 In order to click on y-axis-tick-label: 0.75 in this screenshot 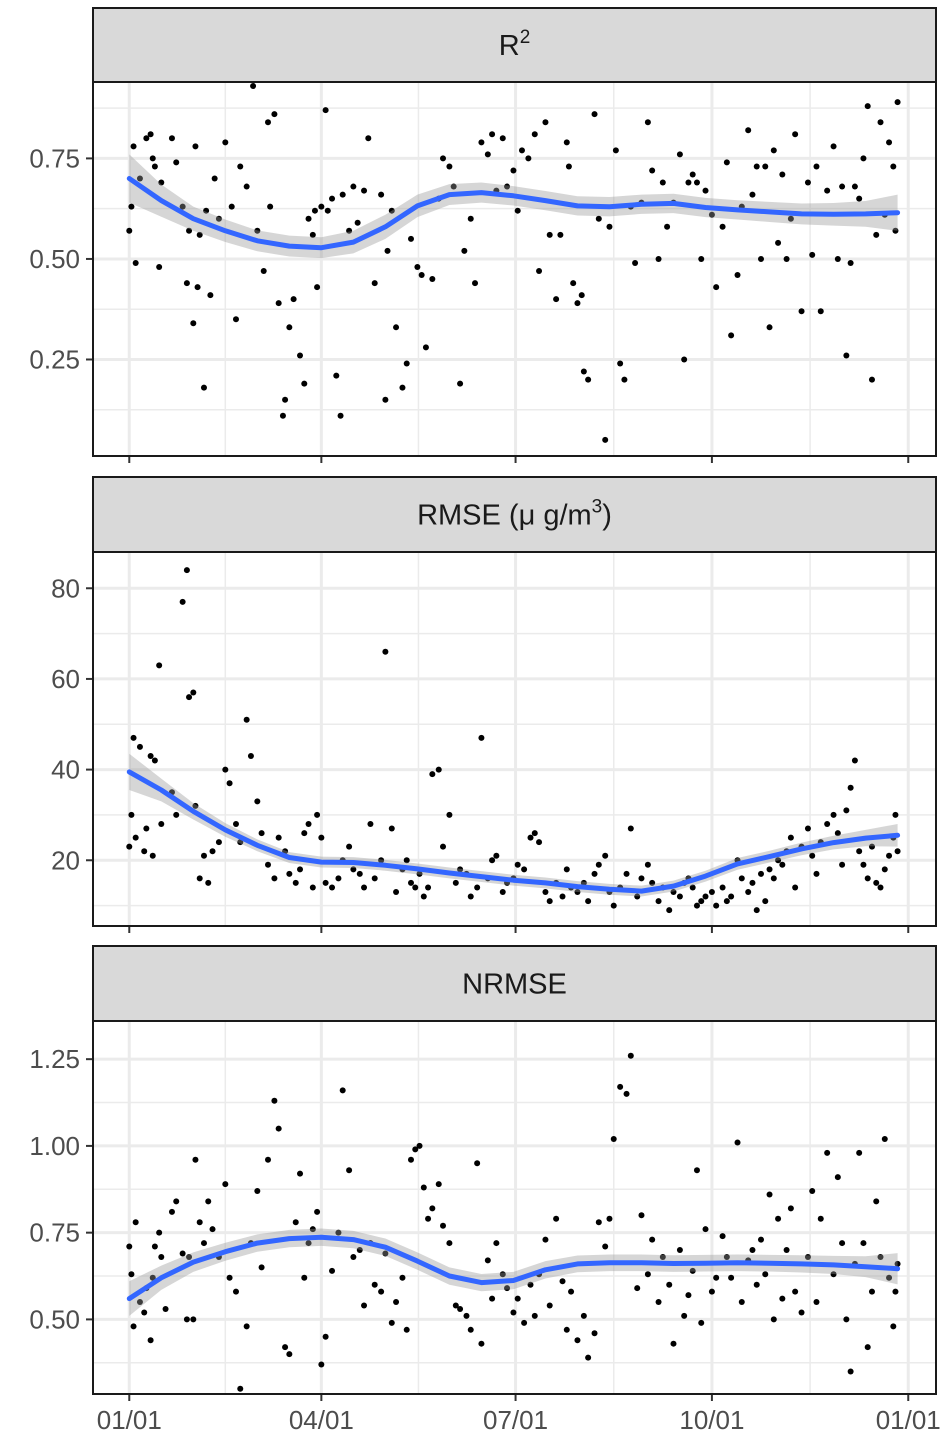, I will do `click(54, 158)`.